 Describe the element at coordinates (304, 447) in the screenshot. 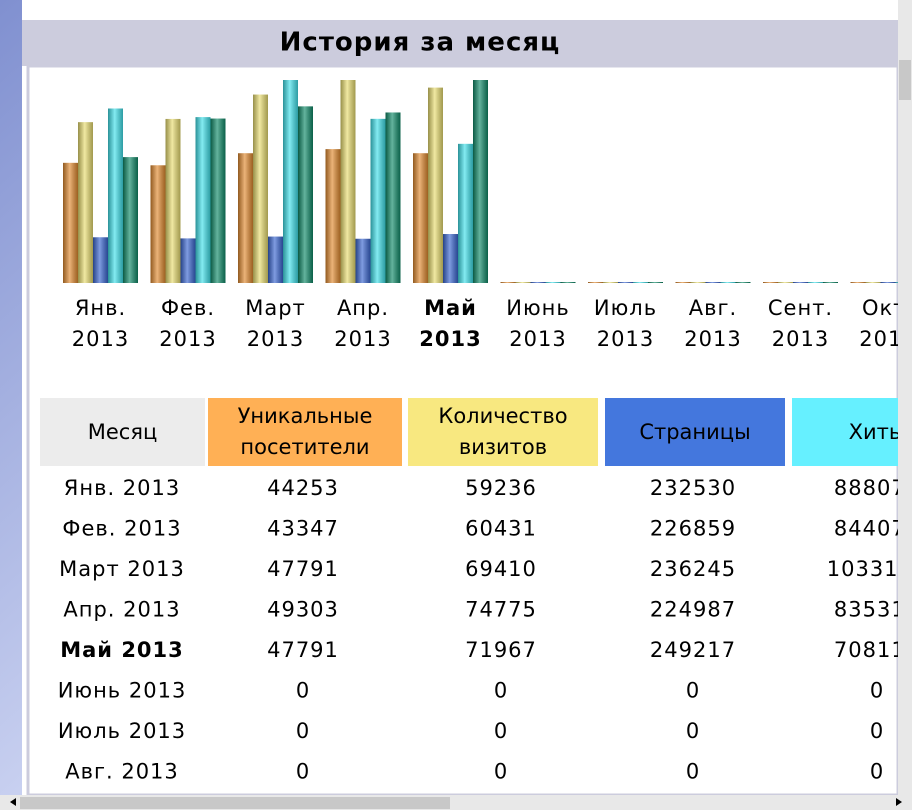

I see `header-label: посетители` at that location.